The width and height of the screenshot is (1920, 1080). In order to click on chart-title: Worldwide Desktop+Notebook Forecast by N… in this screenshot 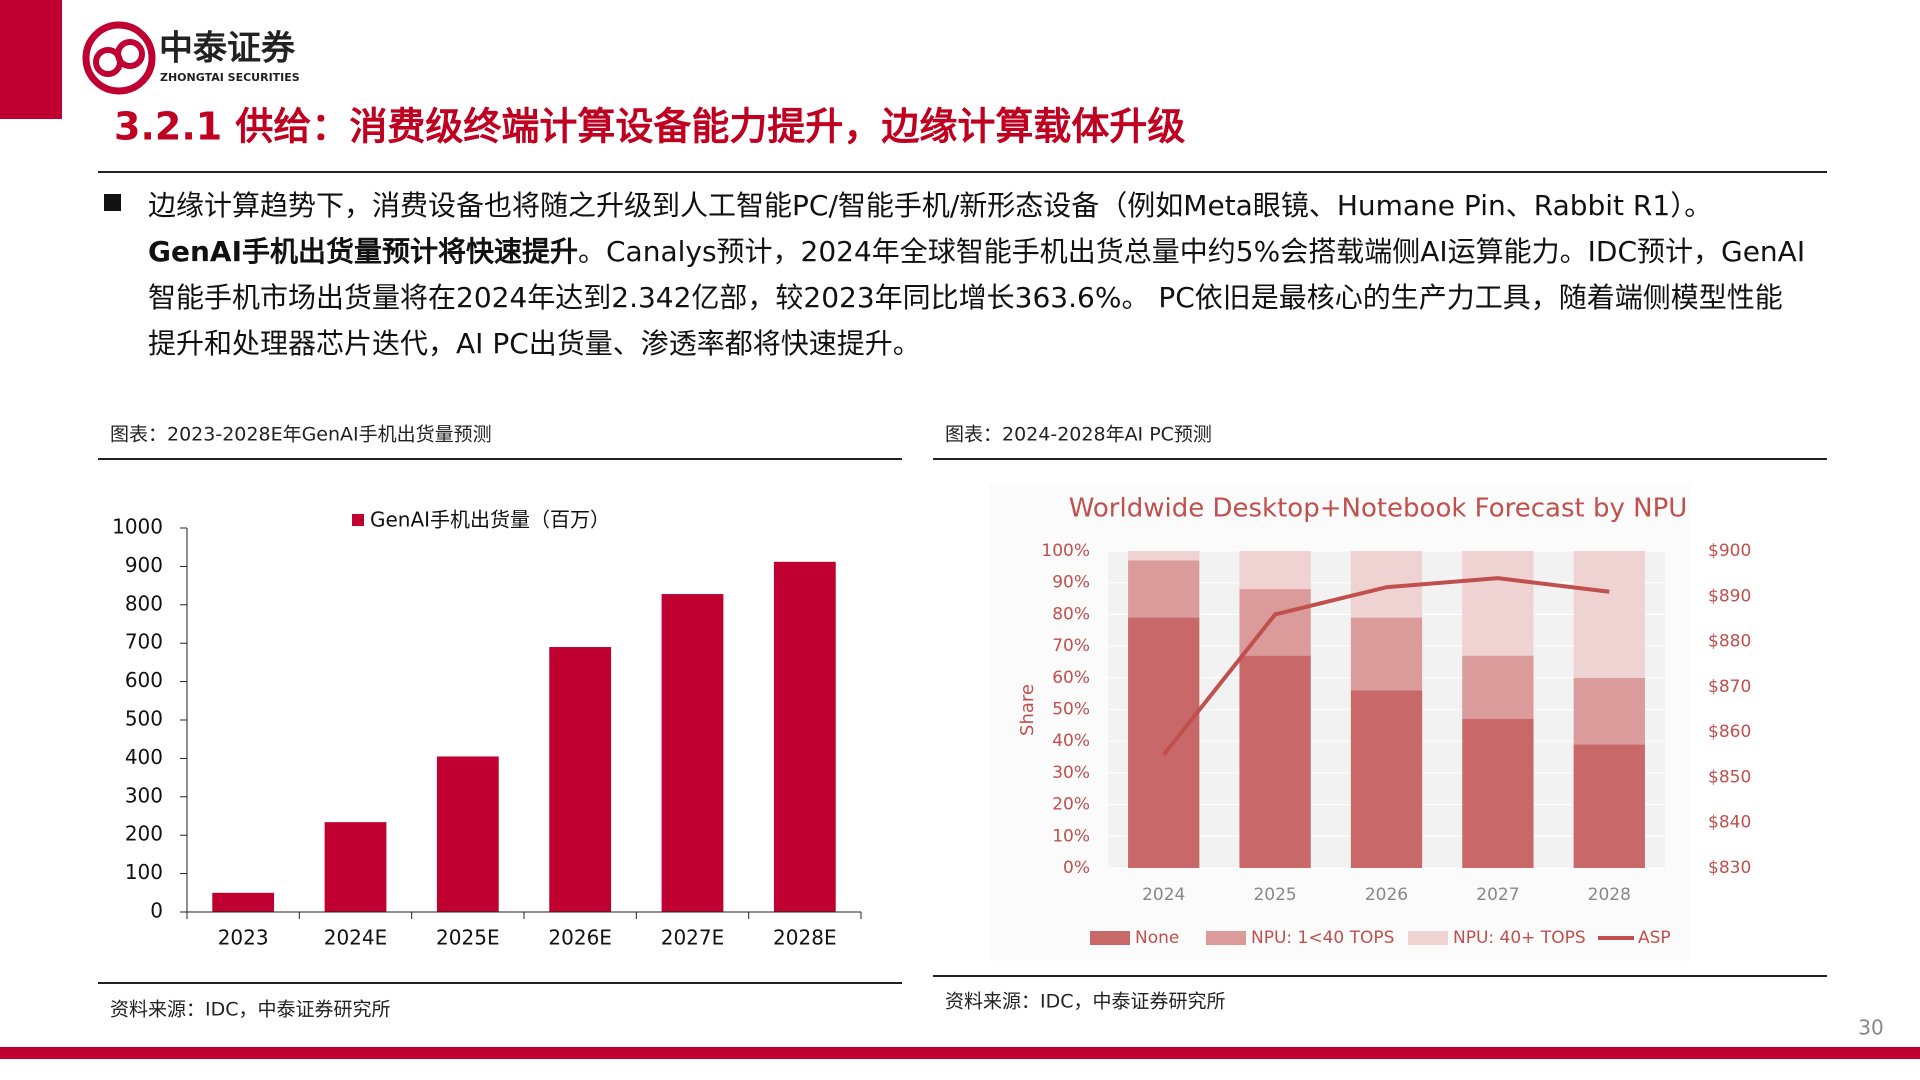, I will do `click(1378, 509)`.